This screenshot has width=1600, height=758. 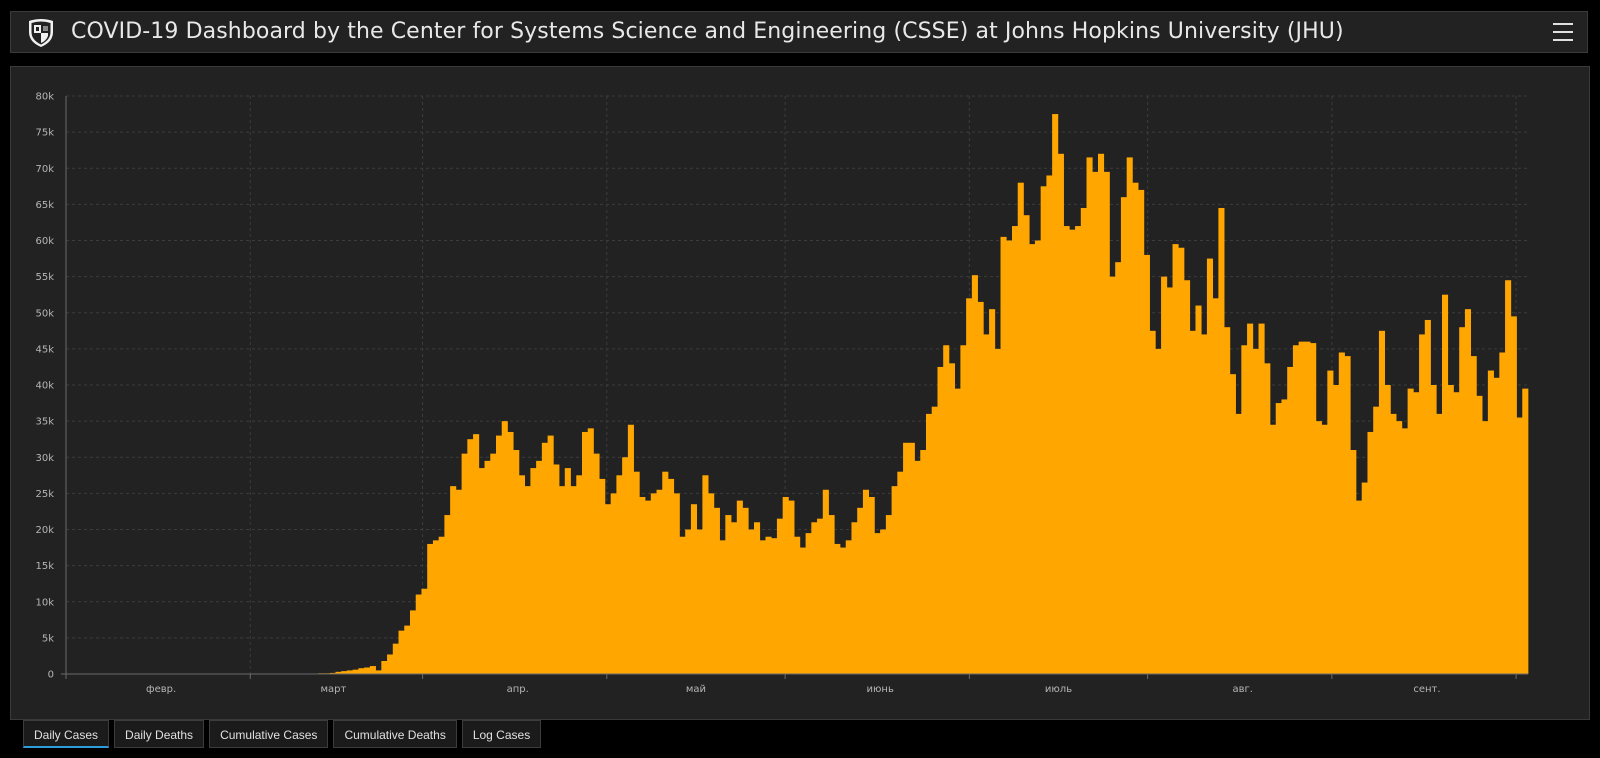 I want to click on y-tick-label: 0, so click(x=51, y=675).